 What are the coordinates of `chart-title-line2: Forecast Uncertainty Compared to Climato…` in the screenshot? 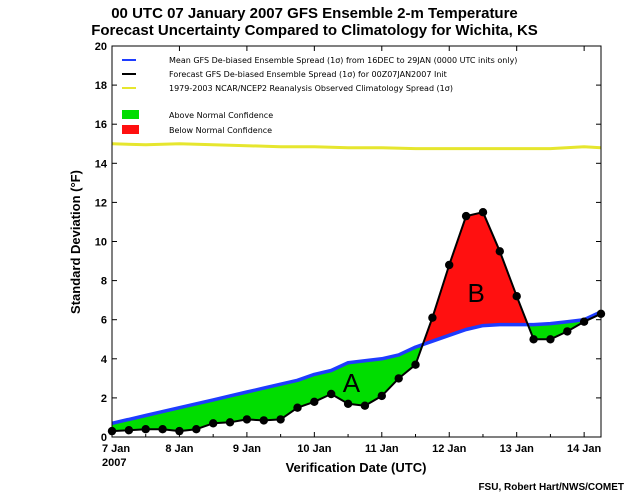 It's located at (314, 30).